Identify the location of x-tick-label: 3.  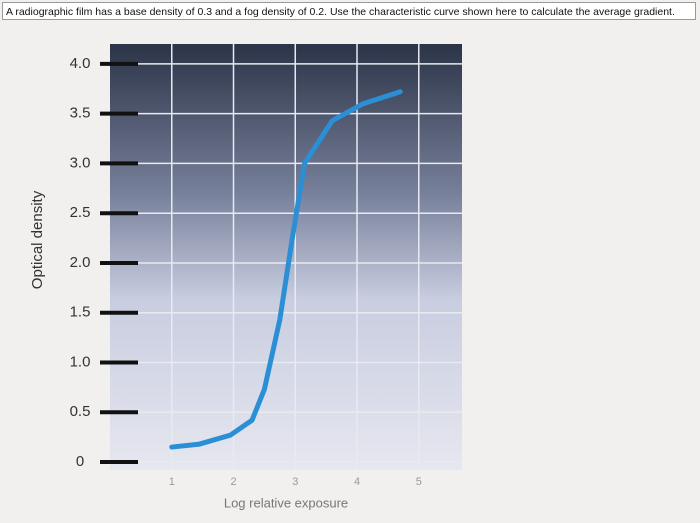
(295, 482).